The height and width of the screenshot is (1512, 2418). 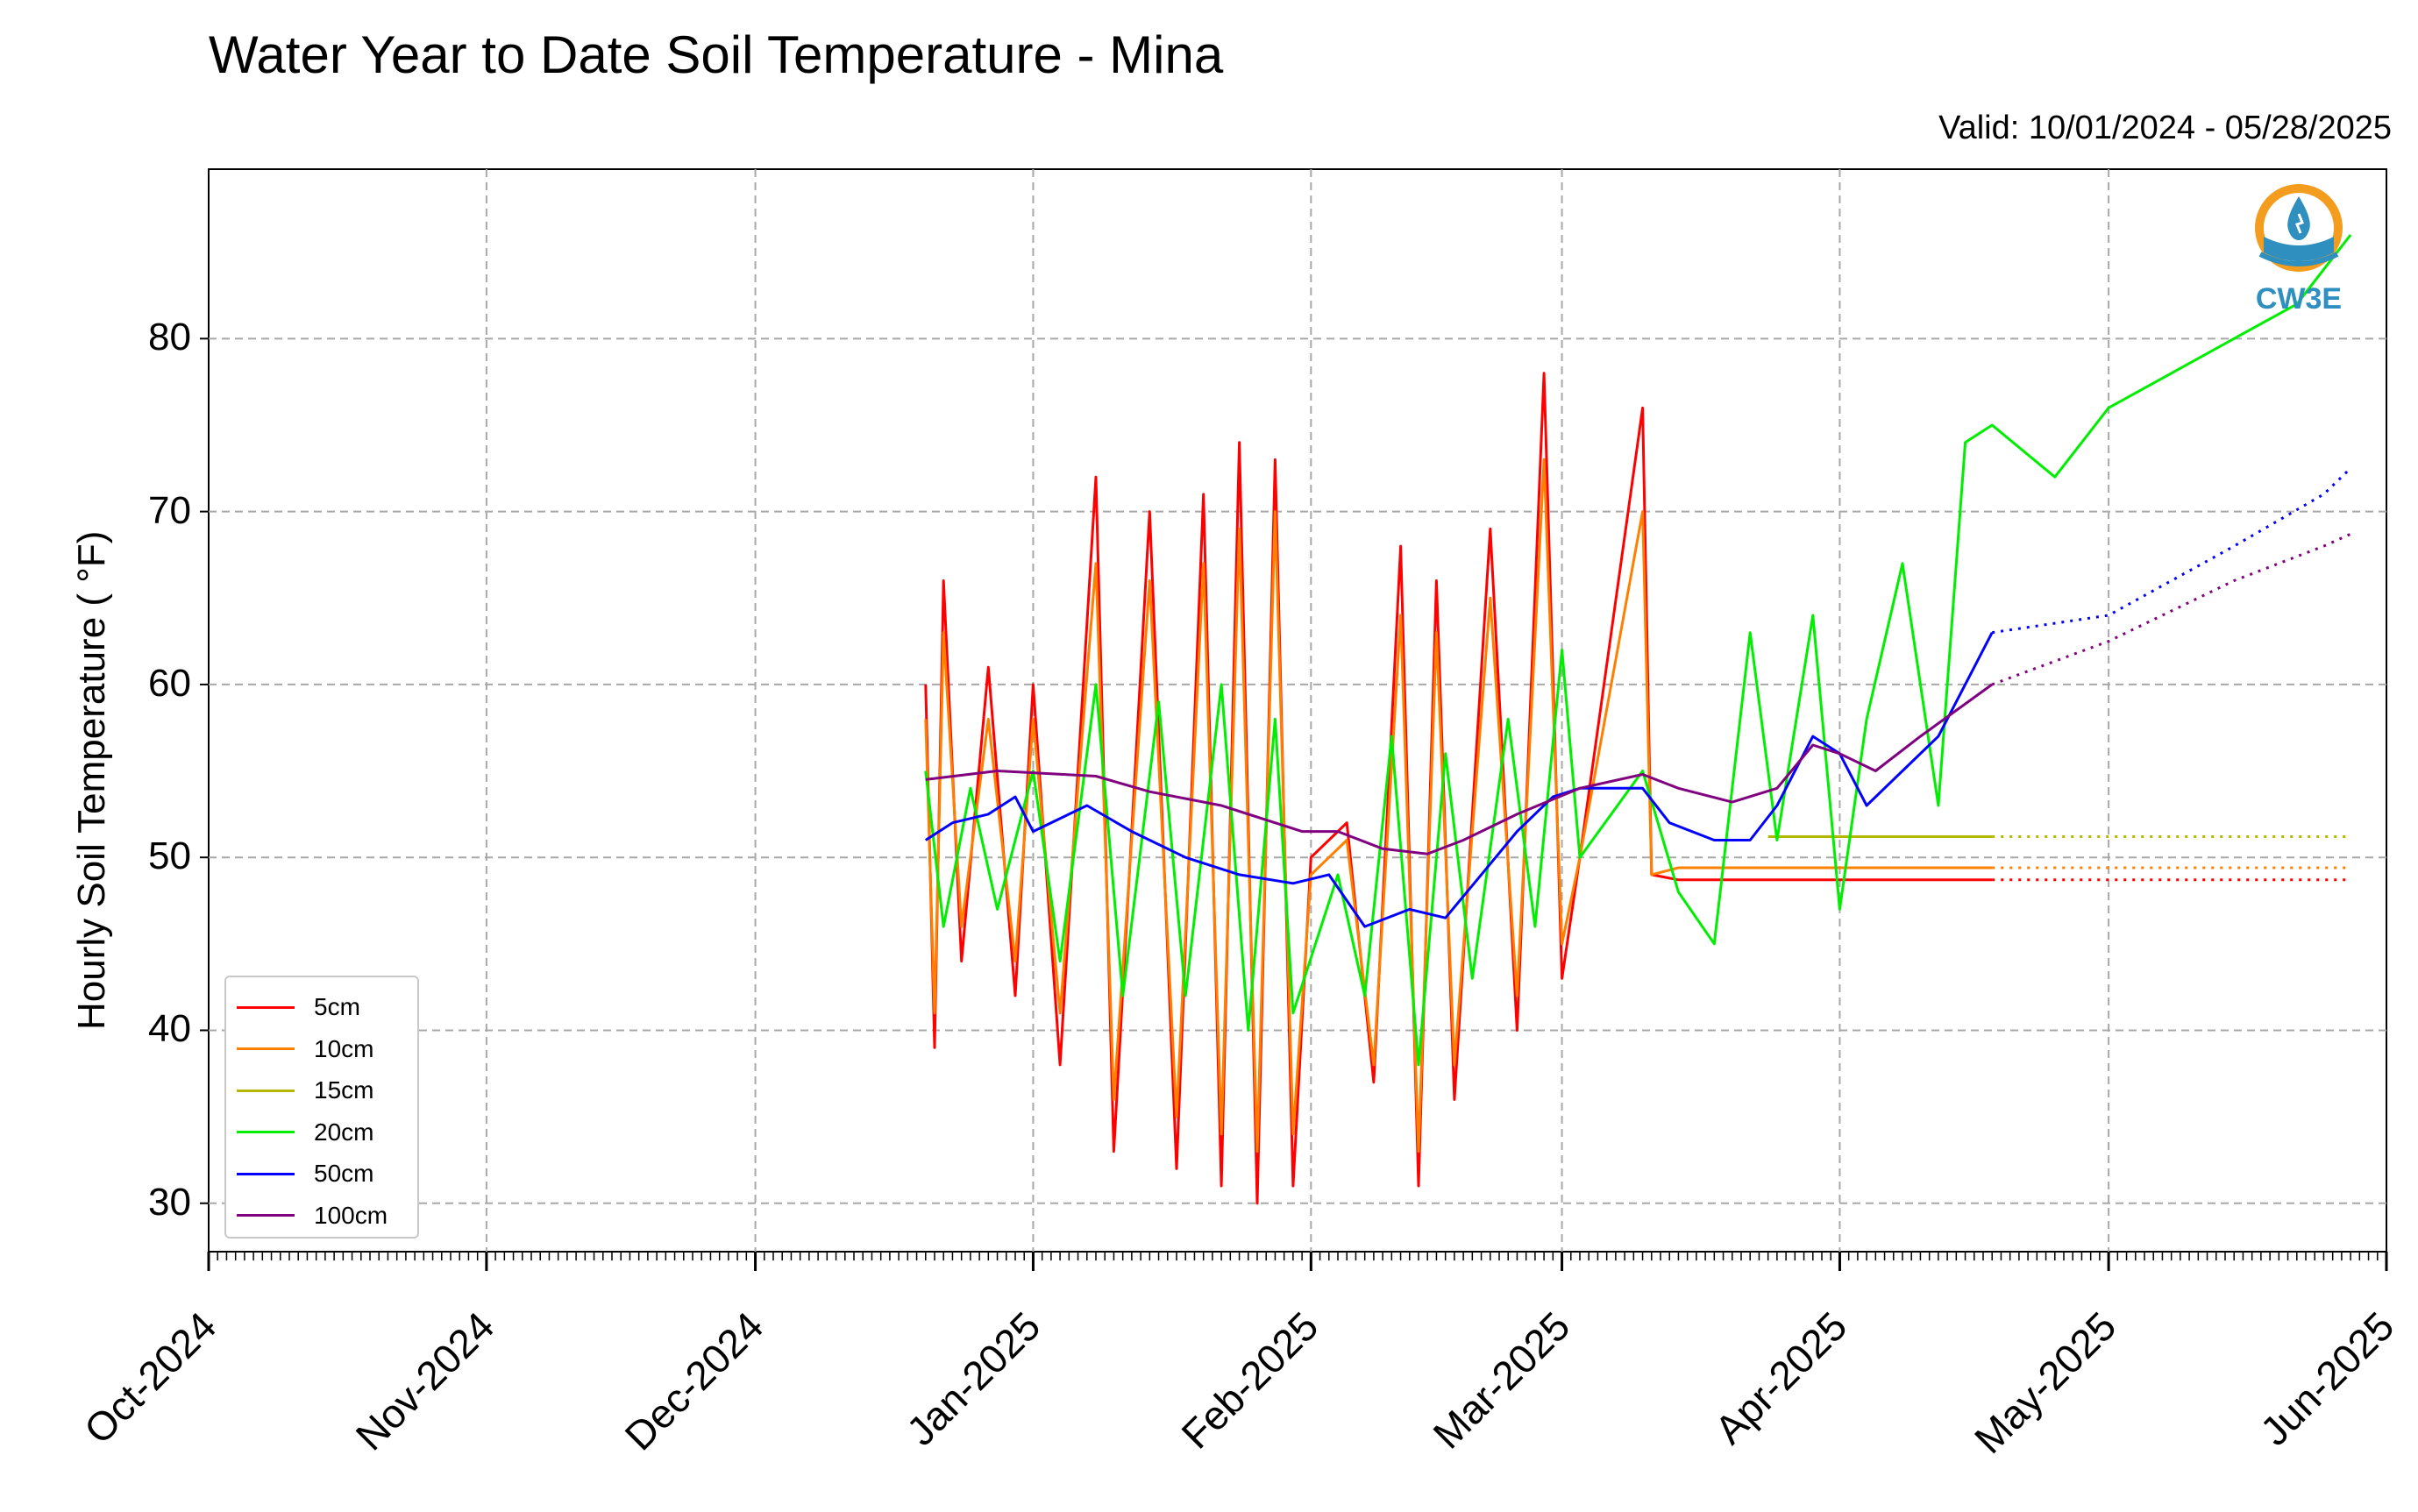 I want to click on y-tick-label: 80, so click(x=169, y=337).